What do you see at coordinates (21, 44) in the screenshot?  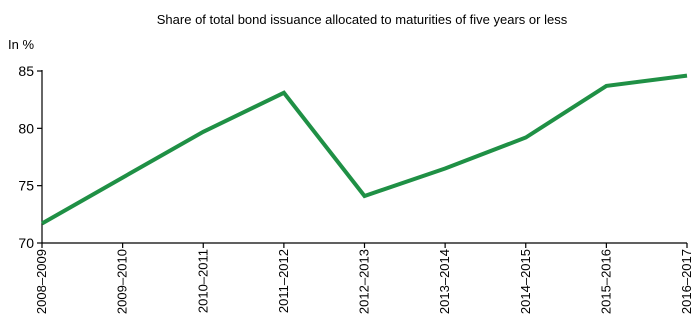 I see `y-axis-title: In %` at bounding box center [21, 44].